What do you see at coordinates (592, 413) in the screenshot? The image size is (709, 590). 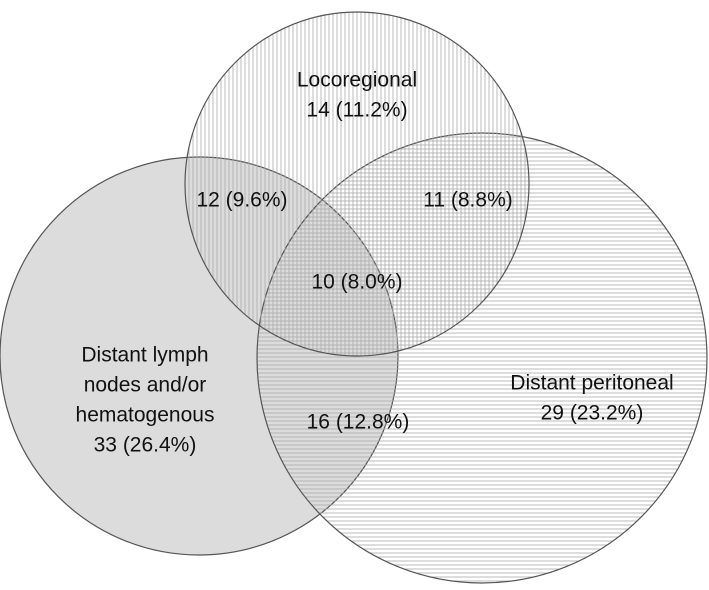 I see `set-count: 29 (23.2%)` at bounding box center [592, 413].